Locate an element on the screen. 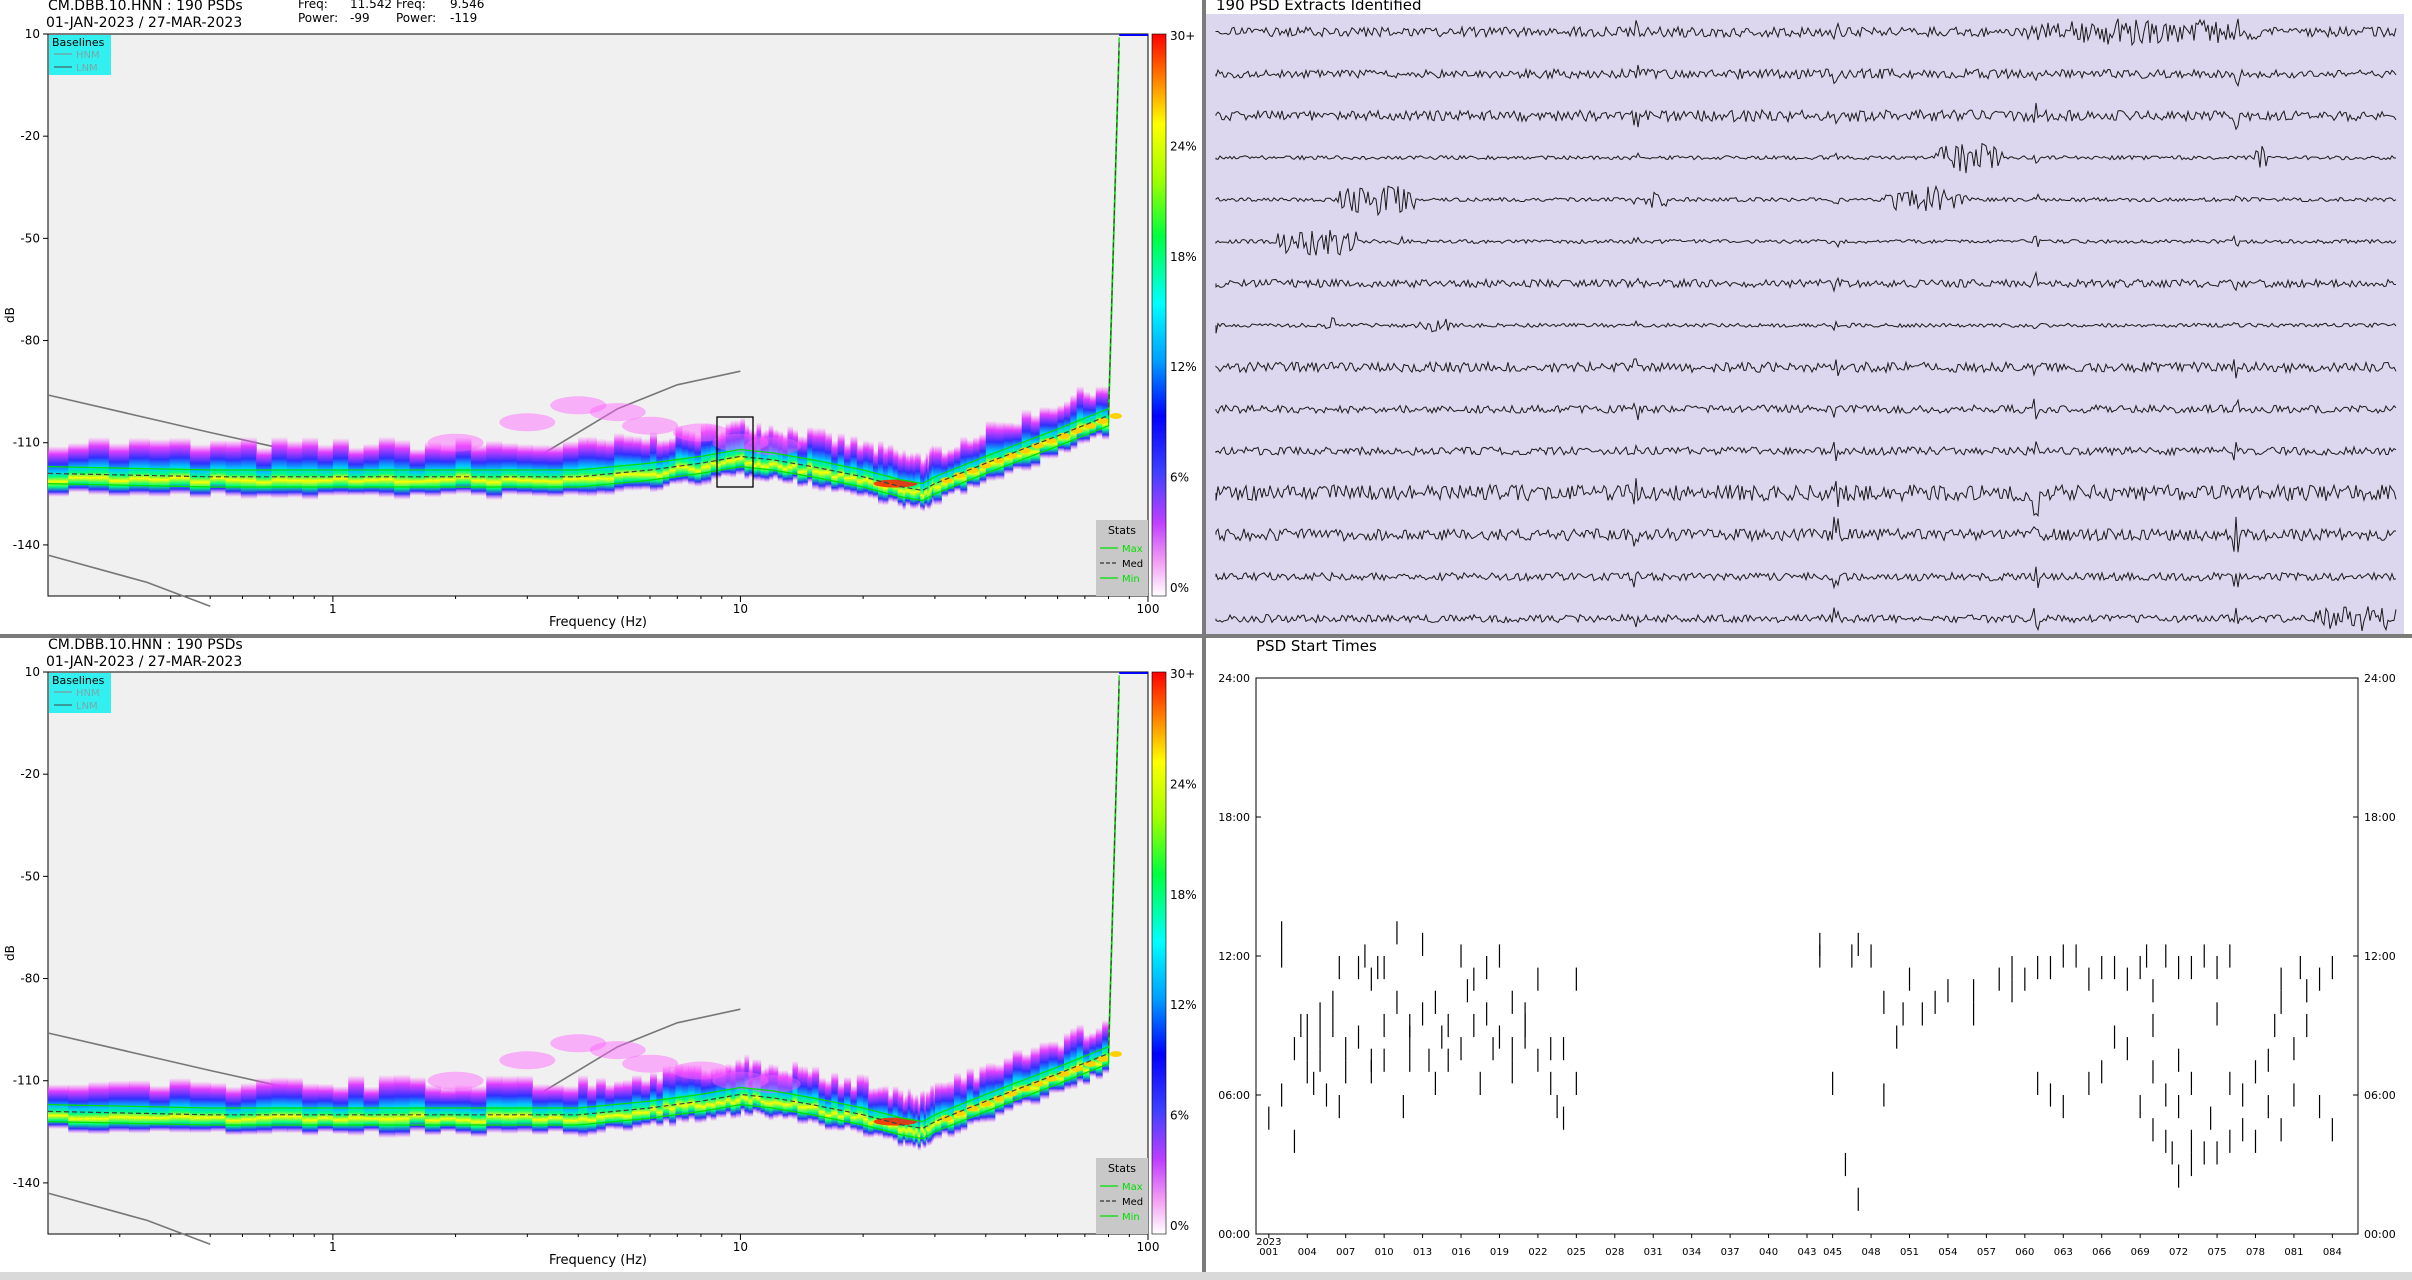 This screenshot has width=2412, height=1280. stats-label: Min is located at coordinates (1131, 1217).